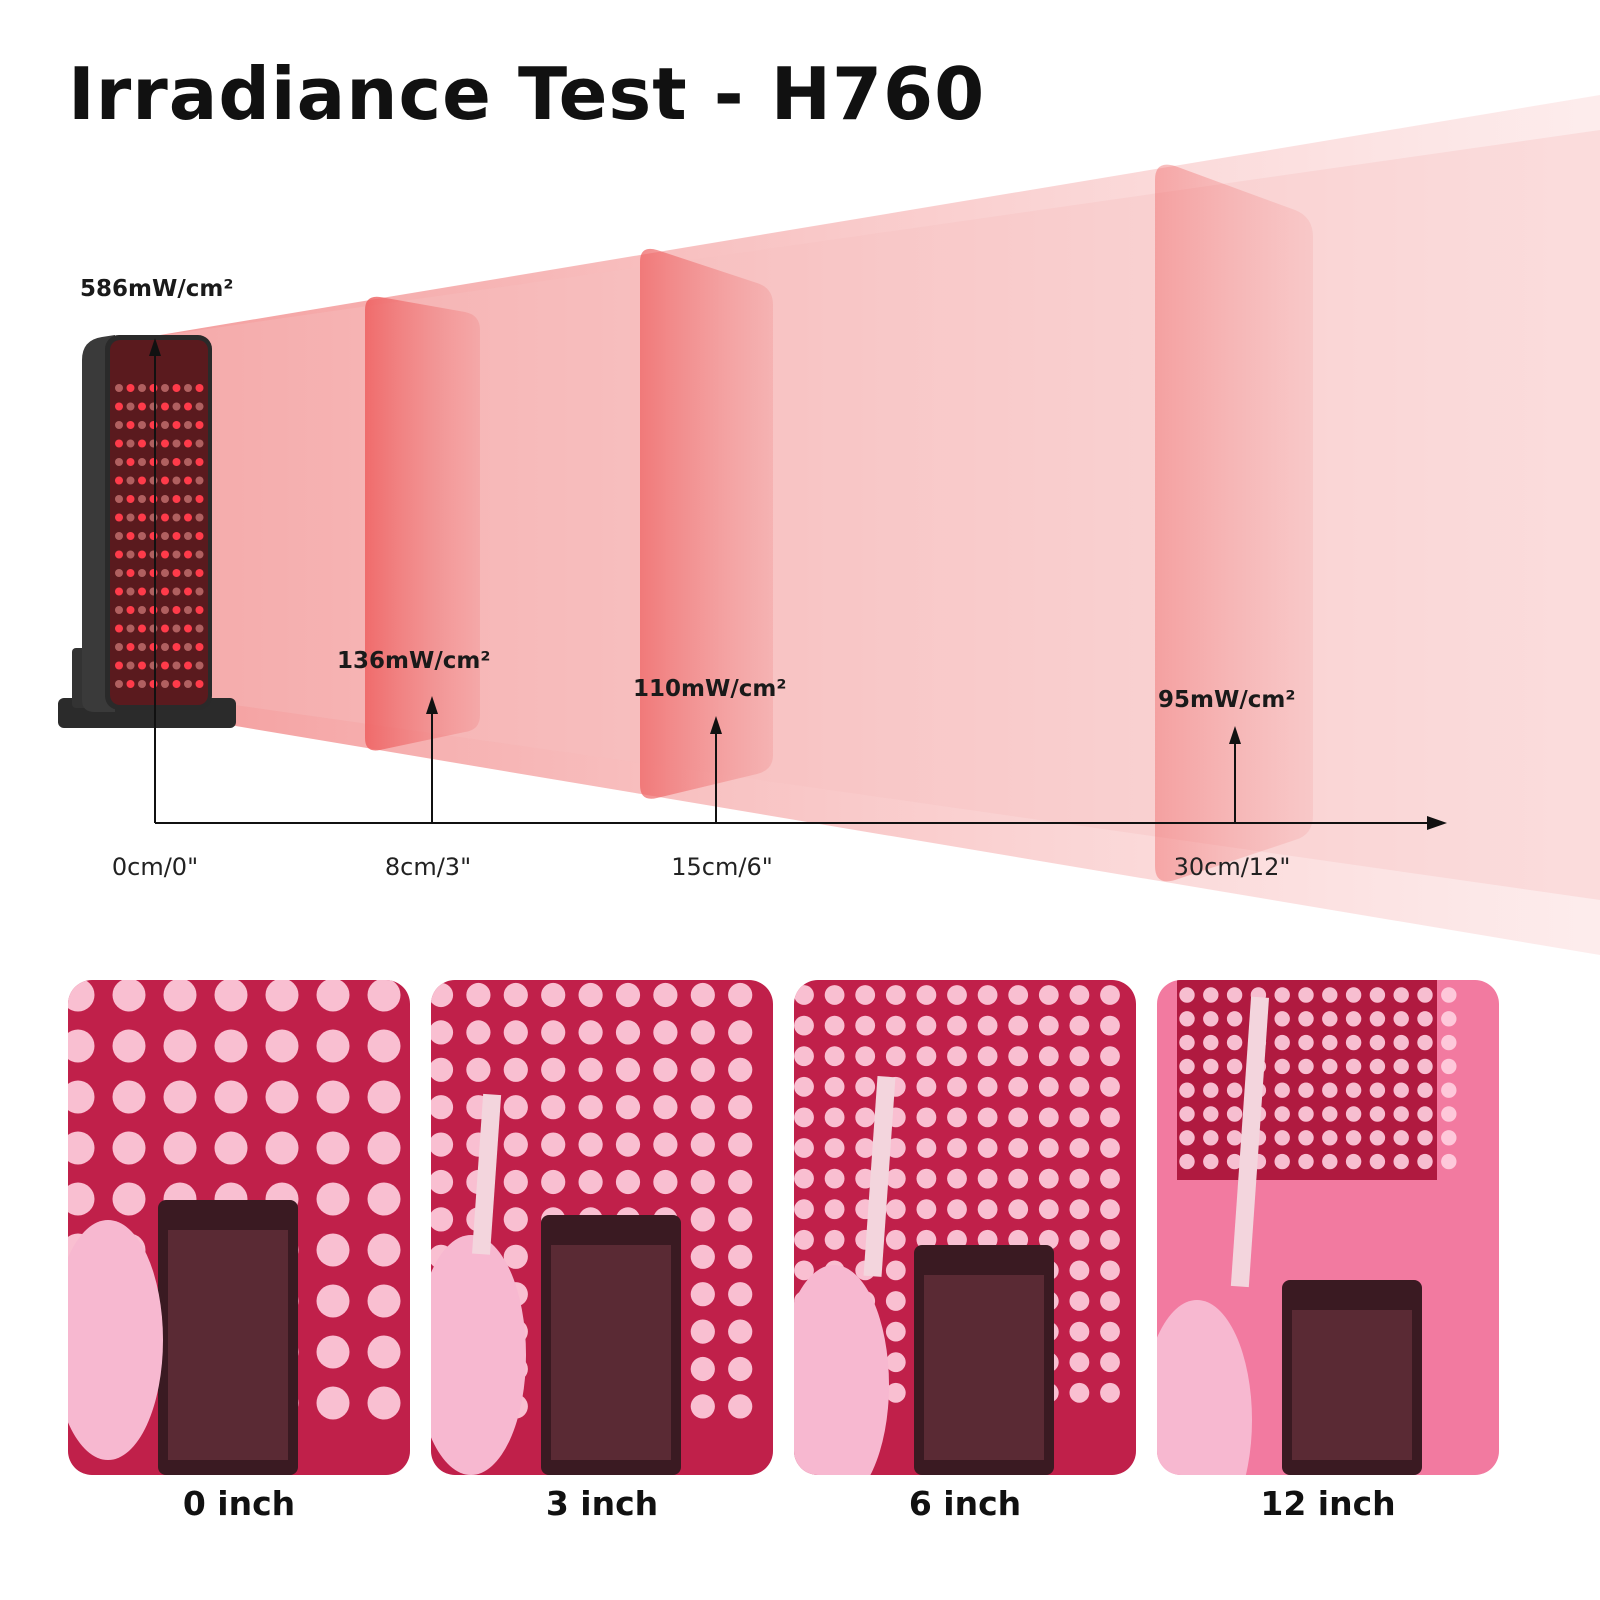 The width and height of the screenshot is (1600, 1600). What do you see at coordinates (1328, 1227) in the screenshot?
I see `test-photo-12-inch` at bounding box center [1328, 1227].